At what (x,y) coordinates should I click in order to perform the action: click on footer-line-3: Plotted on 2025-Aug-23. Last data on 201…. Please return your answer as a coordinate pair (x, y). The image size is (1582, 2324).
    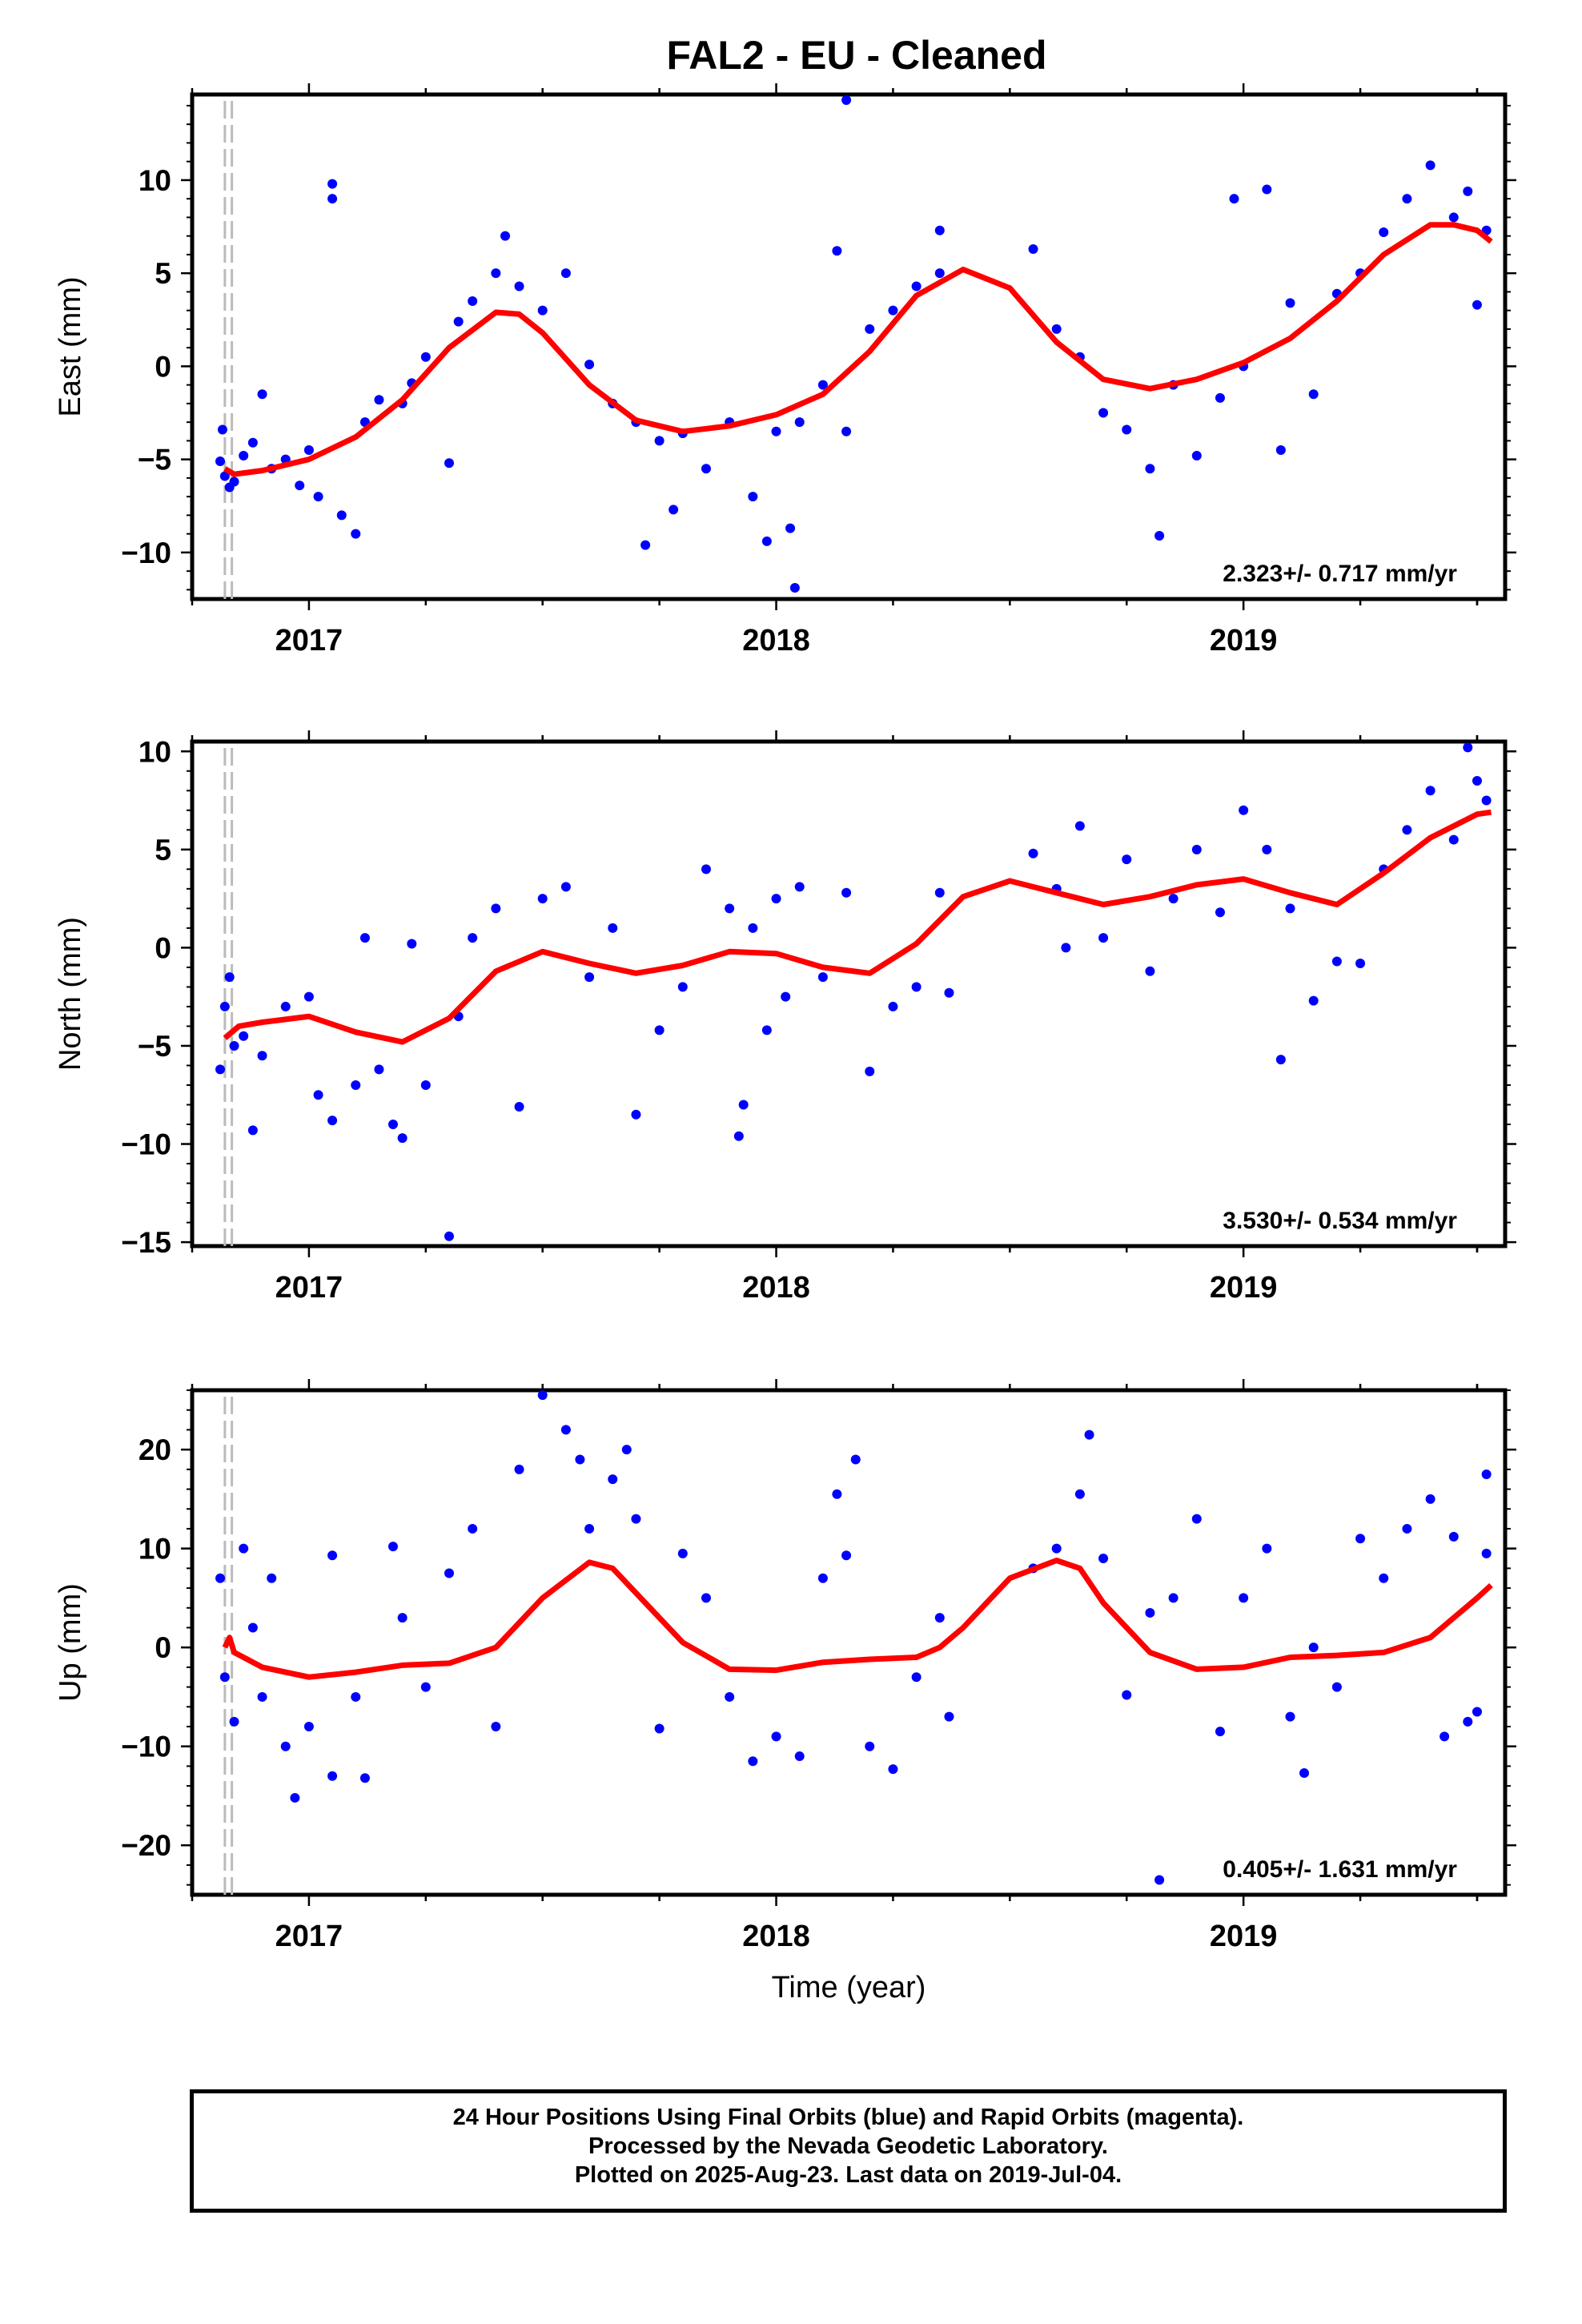
    Looking at the image, I should click on (848, 2175).